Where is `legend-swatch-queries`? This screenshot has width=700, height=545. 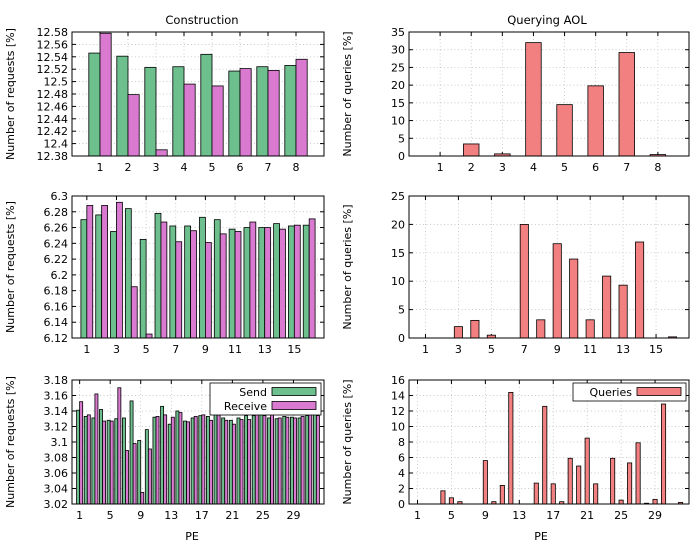
legend-swatch-queries is located at coordinates (659, 391).